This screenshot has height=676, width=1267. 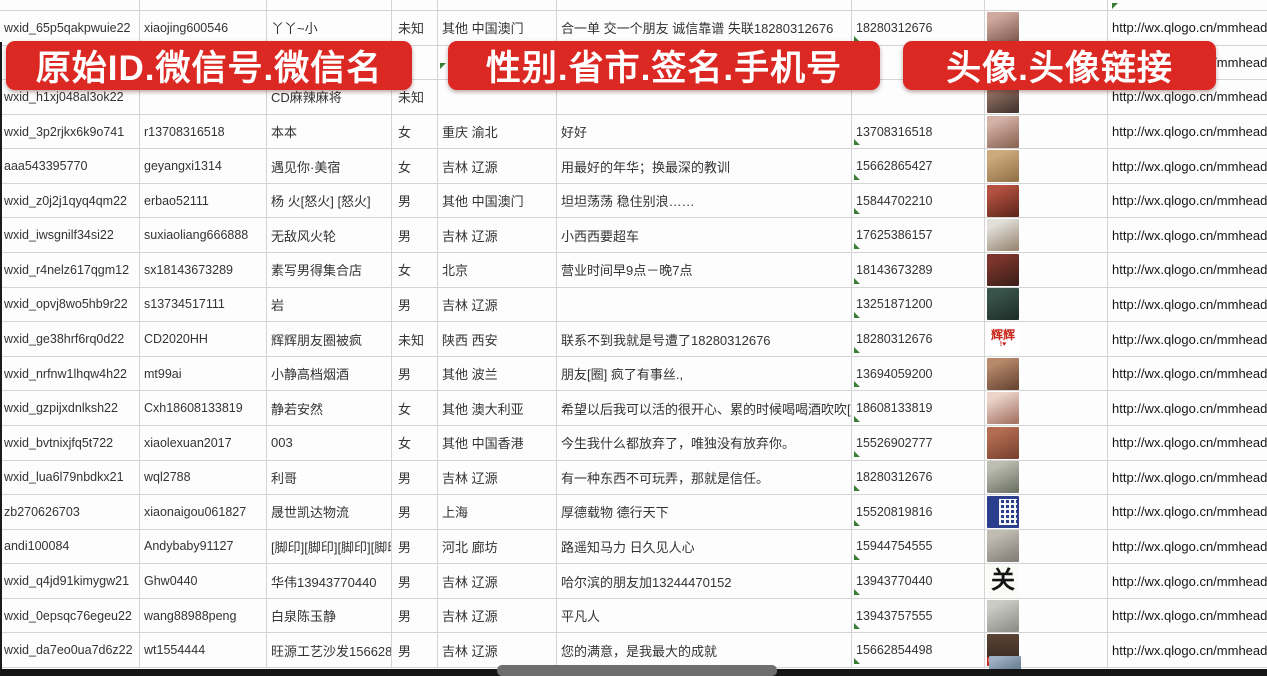 I want to click on cell-wechat-id: xiaolexuan2017, so click(x=203, y=442).